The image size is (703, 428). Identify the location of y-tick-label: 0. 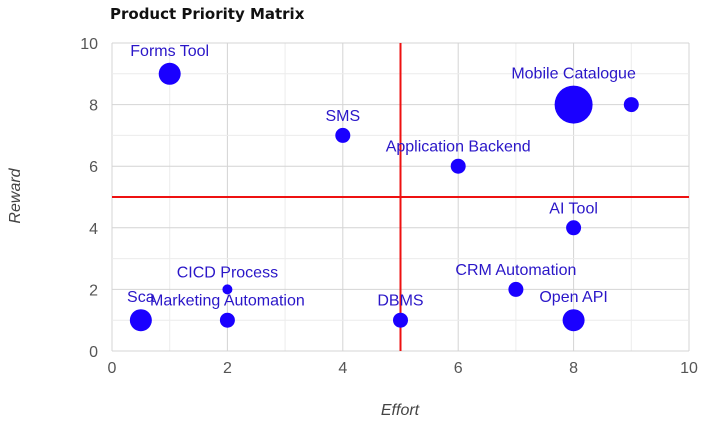
(93, 352).